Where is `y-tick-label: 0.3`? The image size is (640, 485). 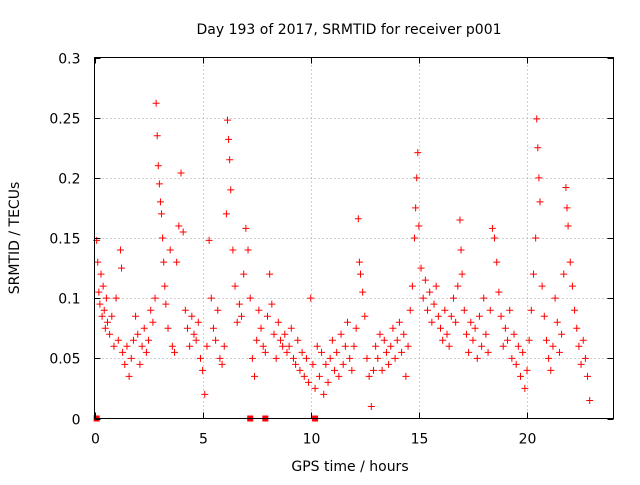 y-tick-label: 0.3 is located at coordinates (69, 60).